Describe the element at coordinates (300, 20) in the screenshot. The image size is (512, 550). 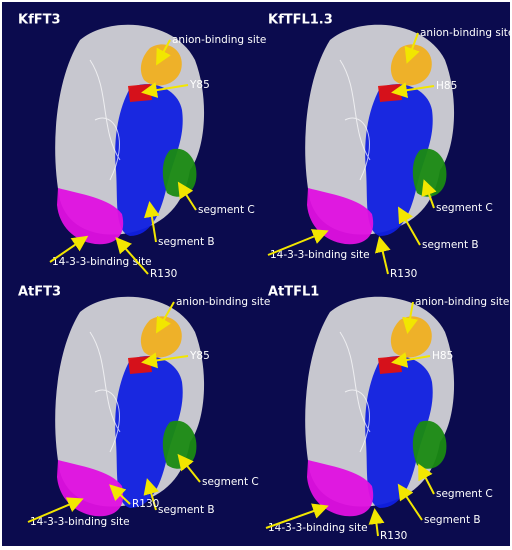
I see `panel-title: KfTFL1.3` at that location.